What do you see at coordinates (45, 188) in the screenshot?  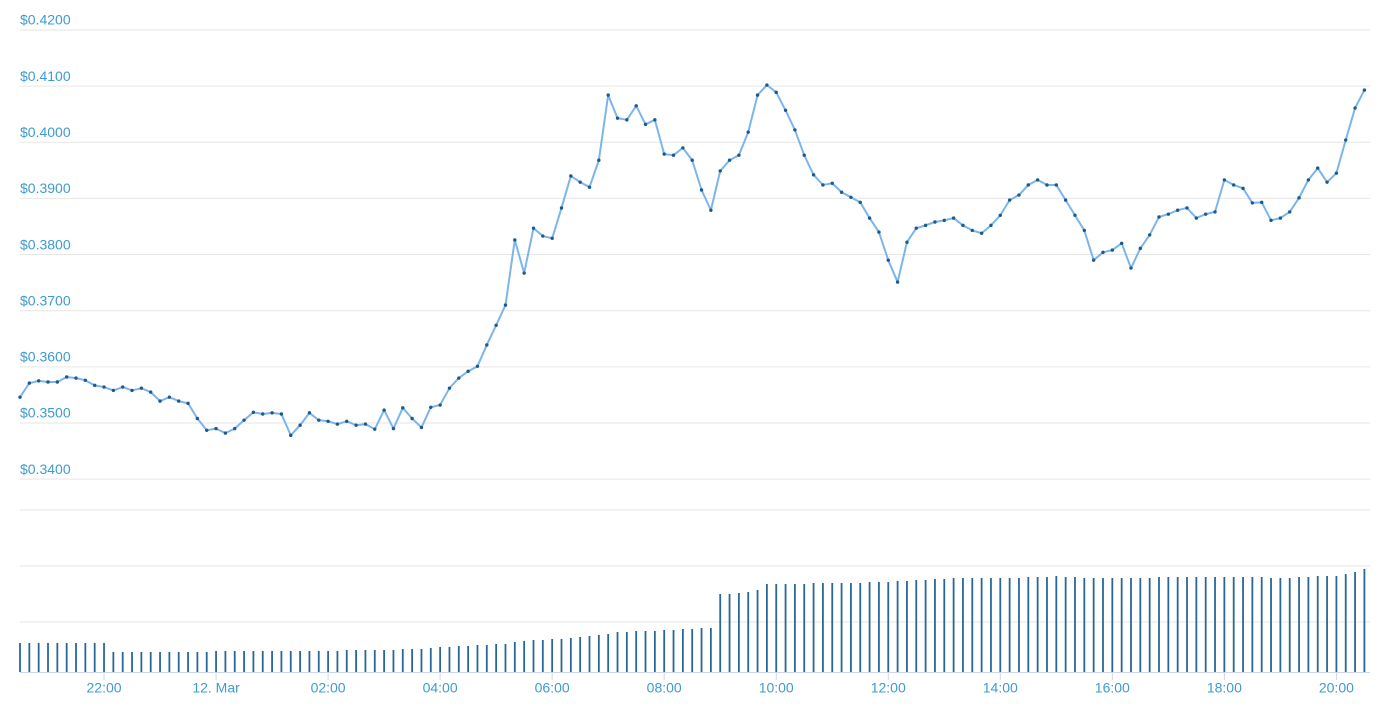 I see `y-tick-label: $0.3900` at bounding box center [45, 188].